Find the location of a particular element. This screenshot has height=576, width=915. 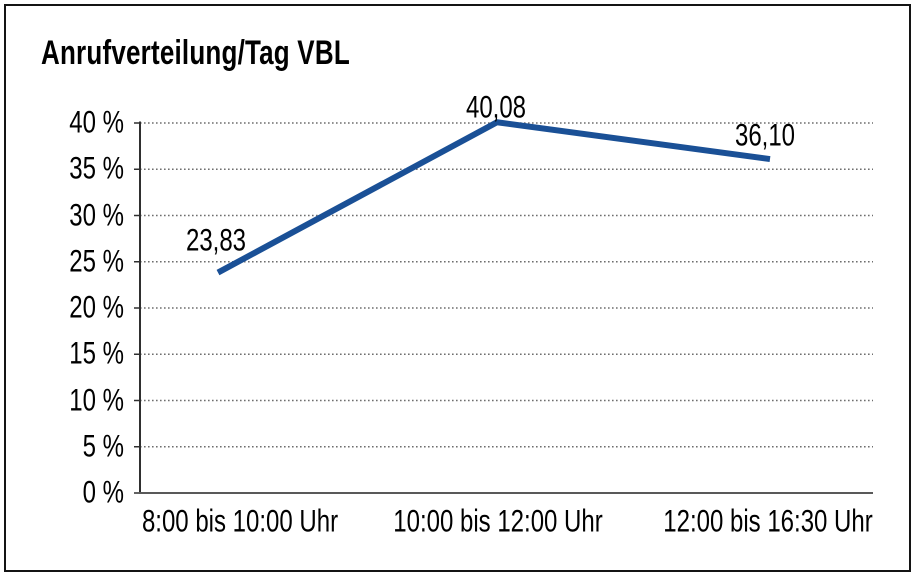

y-tick-label: 35 % is located at coordinates (96, 168).